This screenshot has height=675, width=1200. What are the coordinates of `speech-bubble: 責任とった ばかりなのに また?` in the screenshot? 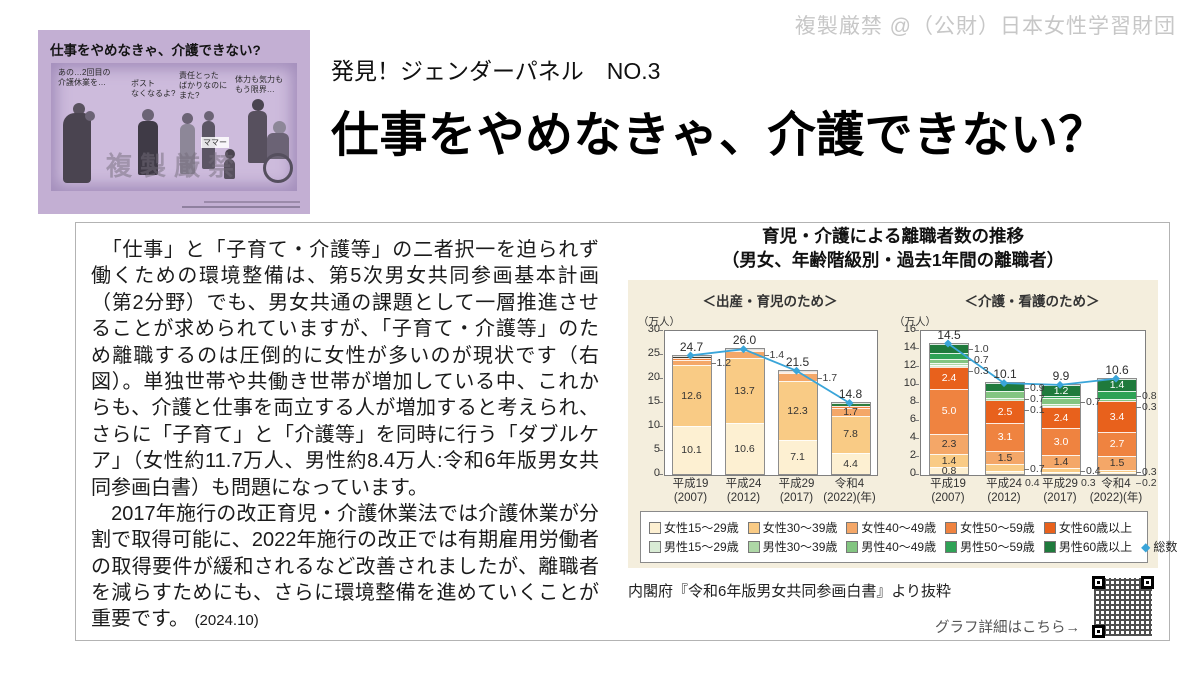 It's located at (203, 85).